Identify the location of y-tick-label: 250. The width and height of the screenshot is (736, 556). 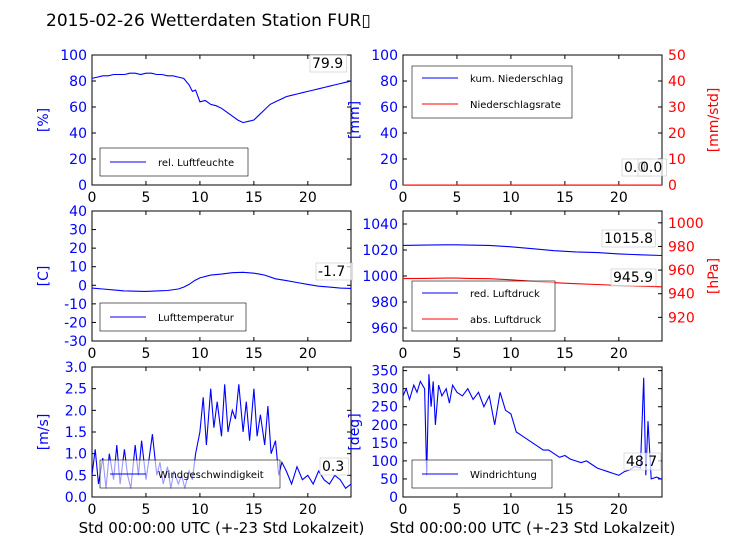
(384, 408).